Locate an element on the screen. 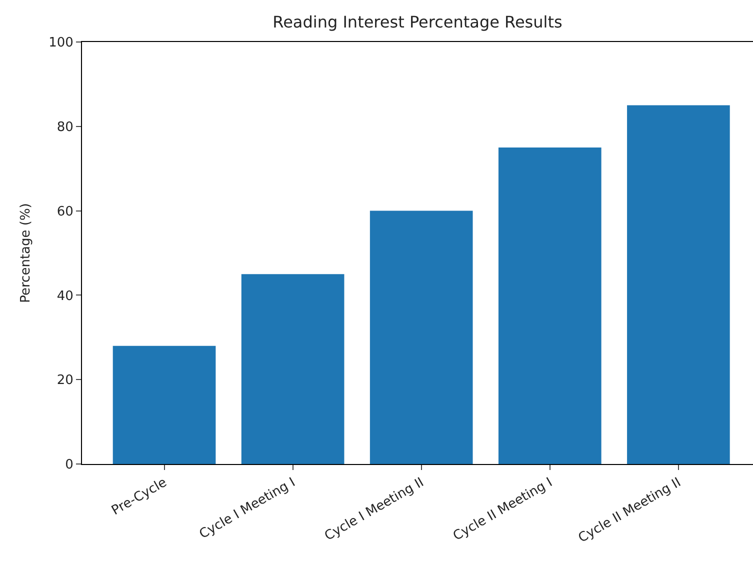 The width and height of the screenshot is (753, 563). chart-title: Reading Interest Percentage Results is located at coordinates (417, 22).